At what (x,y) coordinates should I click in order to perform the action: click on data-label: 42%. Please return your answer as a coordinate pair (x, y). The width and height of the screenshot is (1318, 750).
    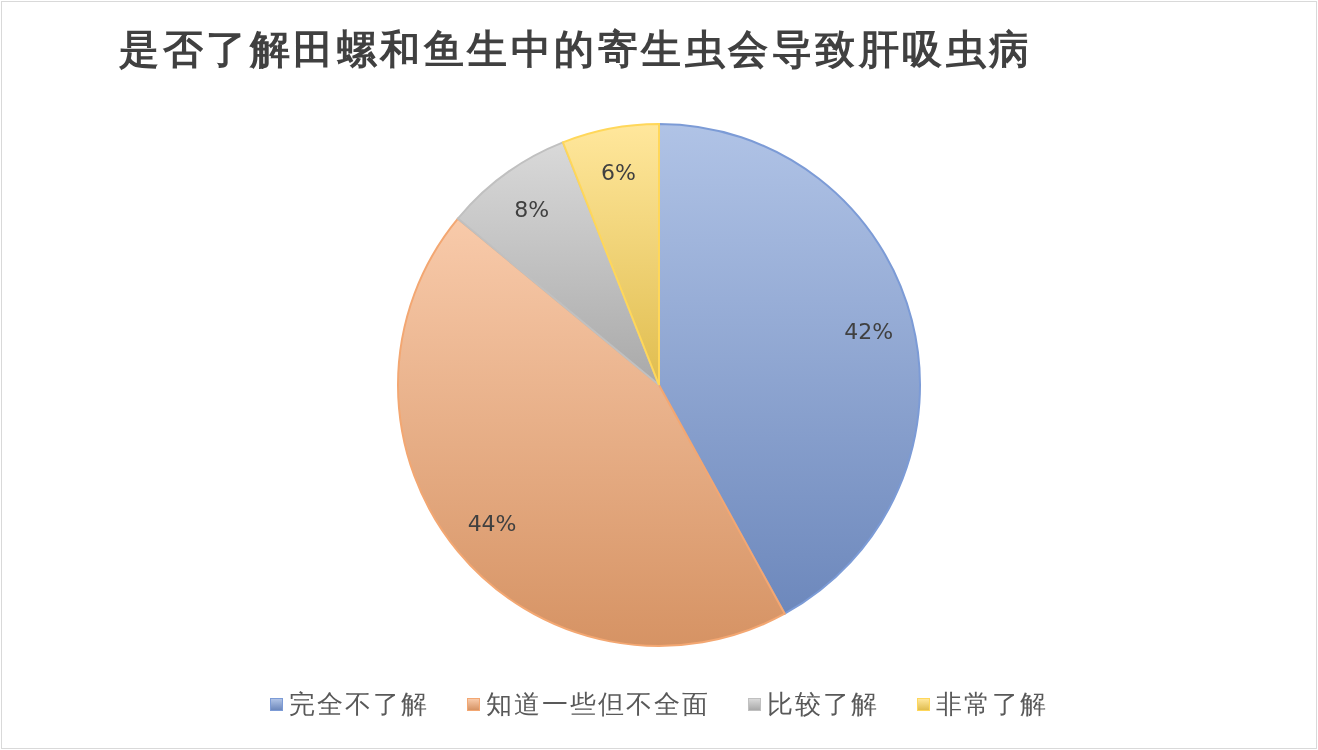
    Looking at the image, I should click on (869, 331).